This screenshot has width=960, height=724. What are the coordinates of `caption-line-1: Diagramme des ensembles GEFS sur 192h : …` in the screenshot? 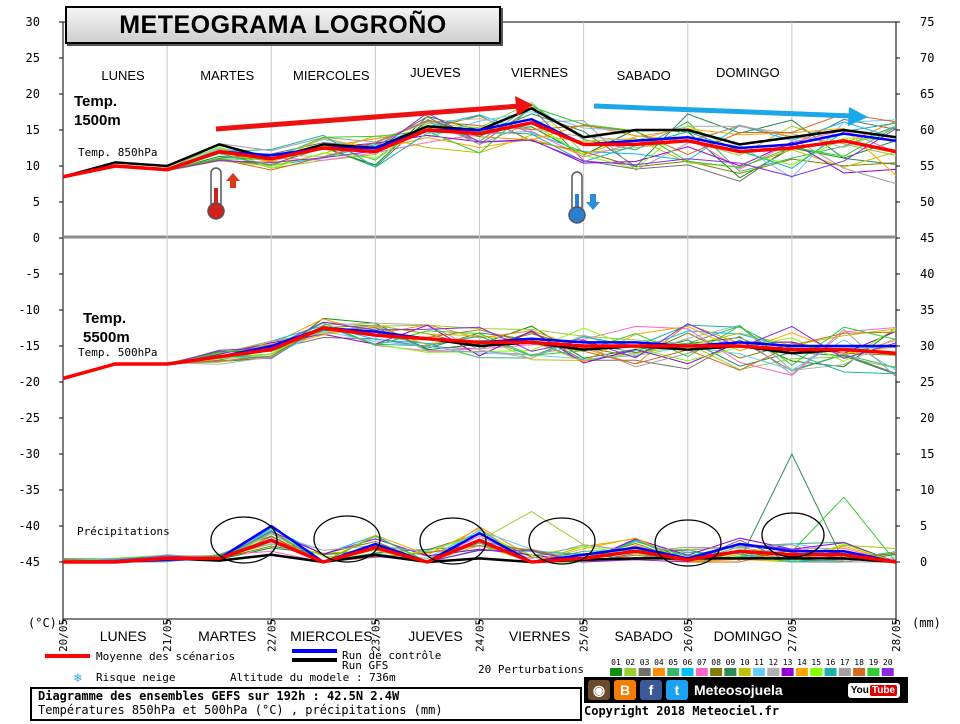 It's located at (219, 696).